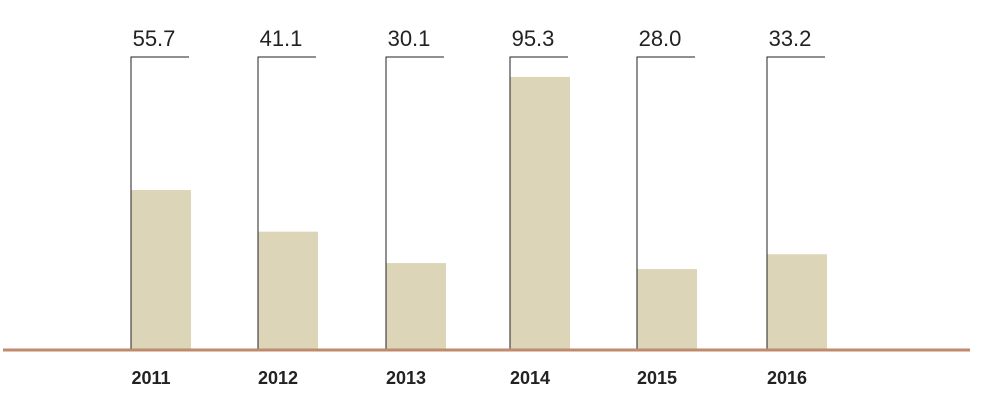 Image resolution: width=983 pixels, height=403 pixels. Describe the element at coordinates (657, 378) in the screenshot. I see `x-tick-label: 2015` at that location.